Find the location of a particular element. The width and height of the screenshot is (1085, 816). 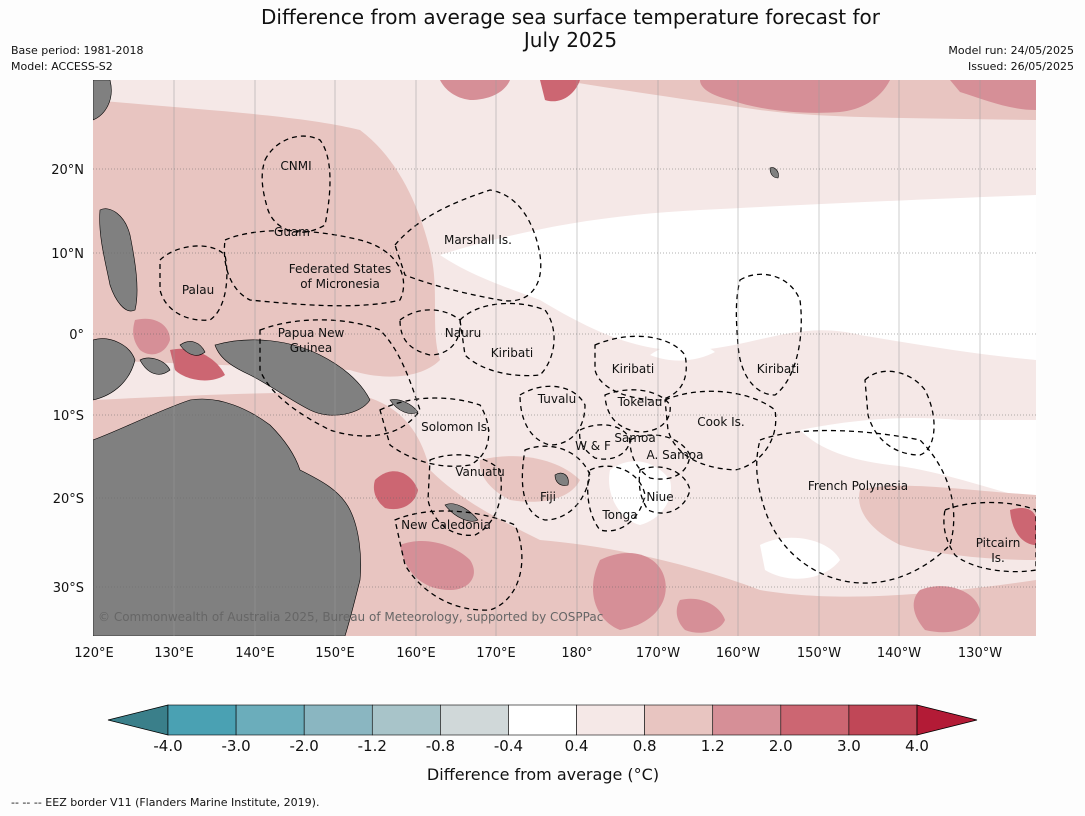

lon-label: 180° is located at coordinates (576, 653).